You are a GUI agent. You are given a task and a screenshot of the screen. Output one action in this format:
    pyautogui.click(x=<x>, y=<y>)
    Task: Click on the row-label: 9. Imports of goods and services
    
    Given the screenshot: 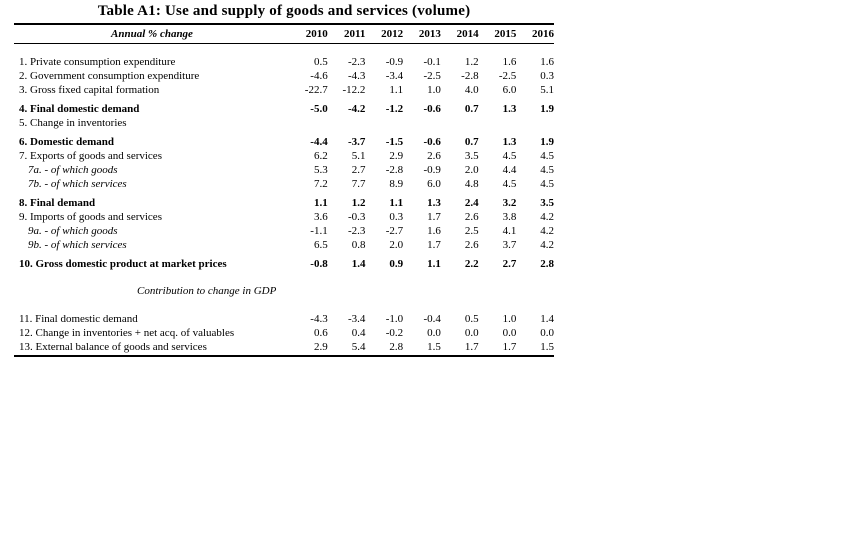 What is the action you would take?
    pyautogui.click(x=90, y=217)
    